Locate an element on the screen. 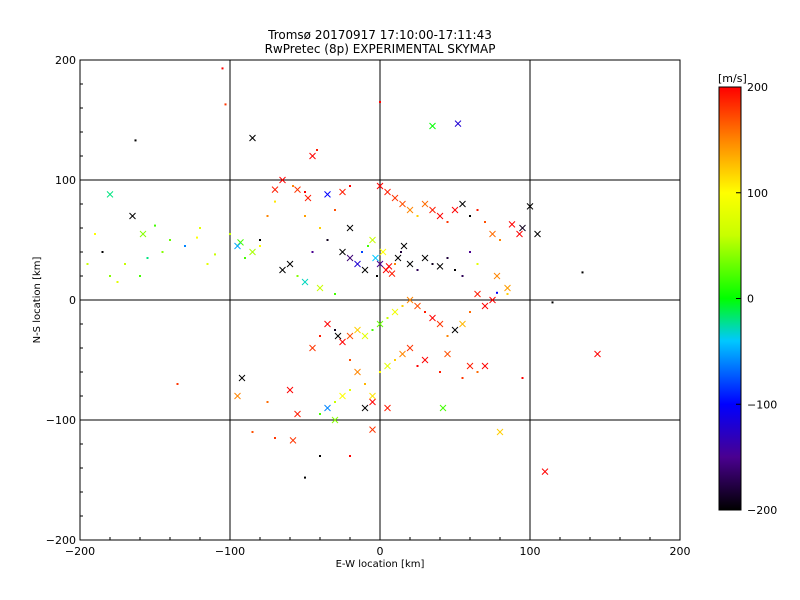 The width and height of the screenshot is (800, 600). colorbar-tick-label: −200 is located at coordinates (762, 510).